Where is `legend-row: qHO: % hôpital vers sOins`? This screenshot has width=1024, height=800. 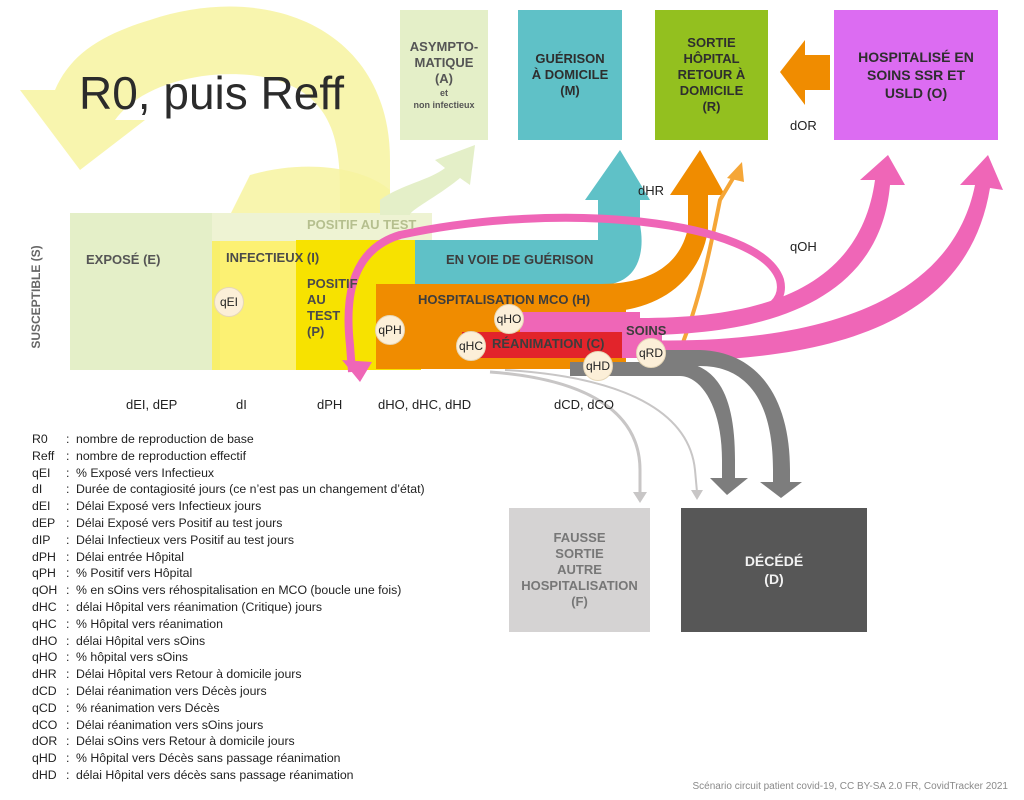
legend-row: qHO: % hôpital vers sOins is located at coordinates (228, 657).